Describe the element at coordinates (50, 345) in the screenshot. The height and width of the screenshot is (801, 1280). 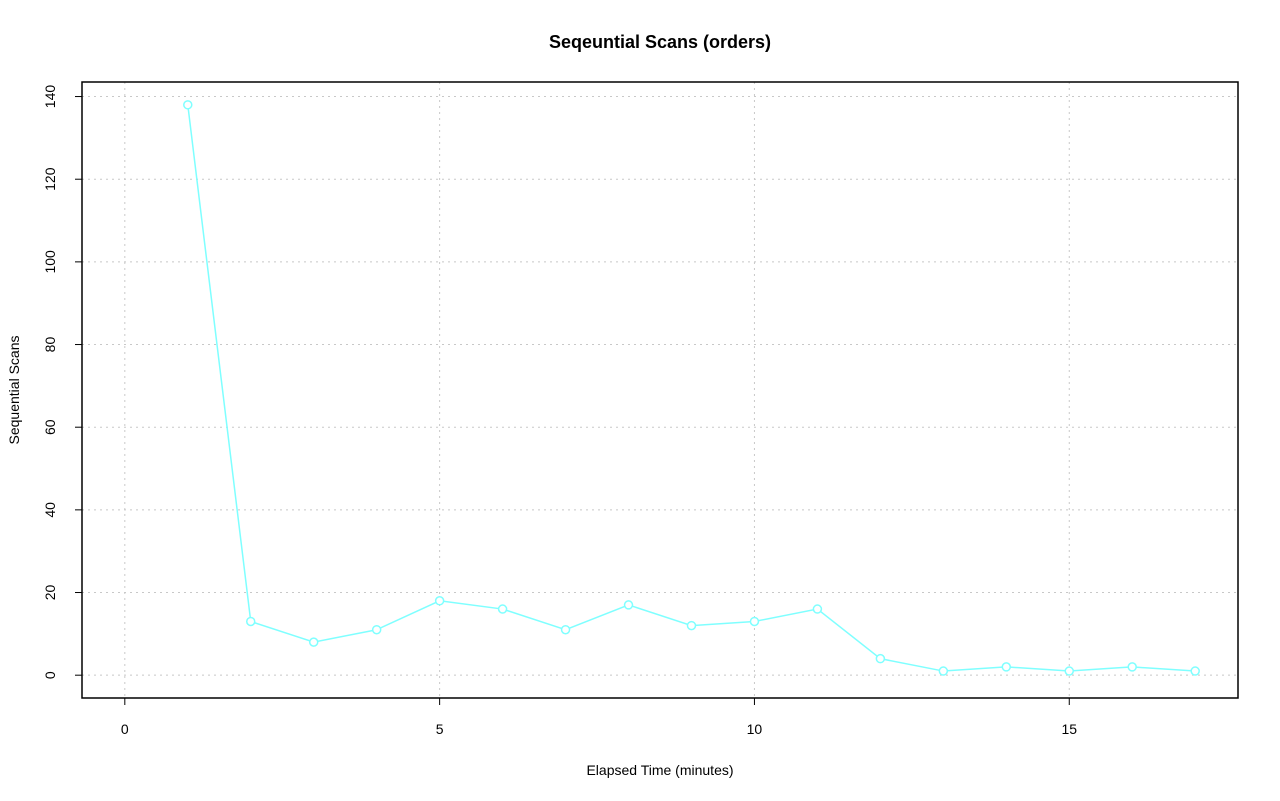
I see `y-tick-label: 80` at that location.